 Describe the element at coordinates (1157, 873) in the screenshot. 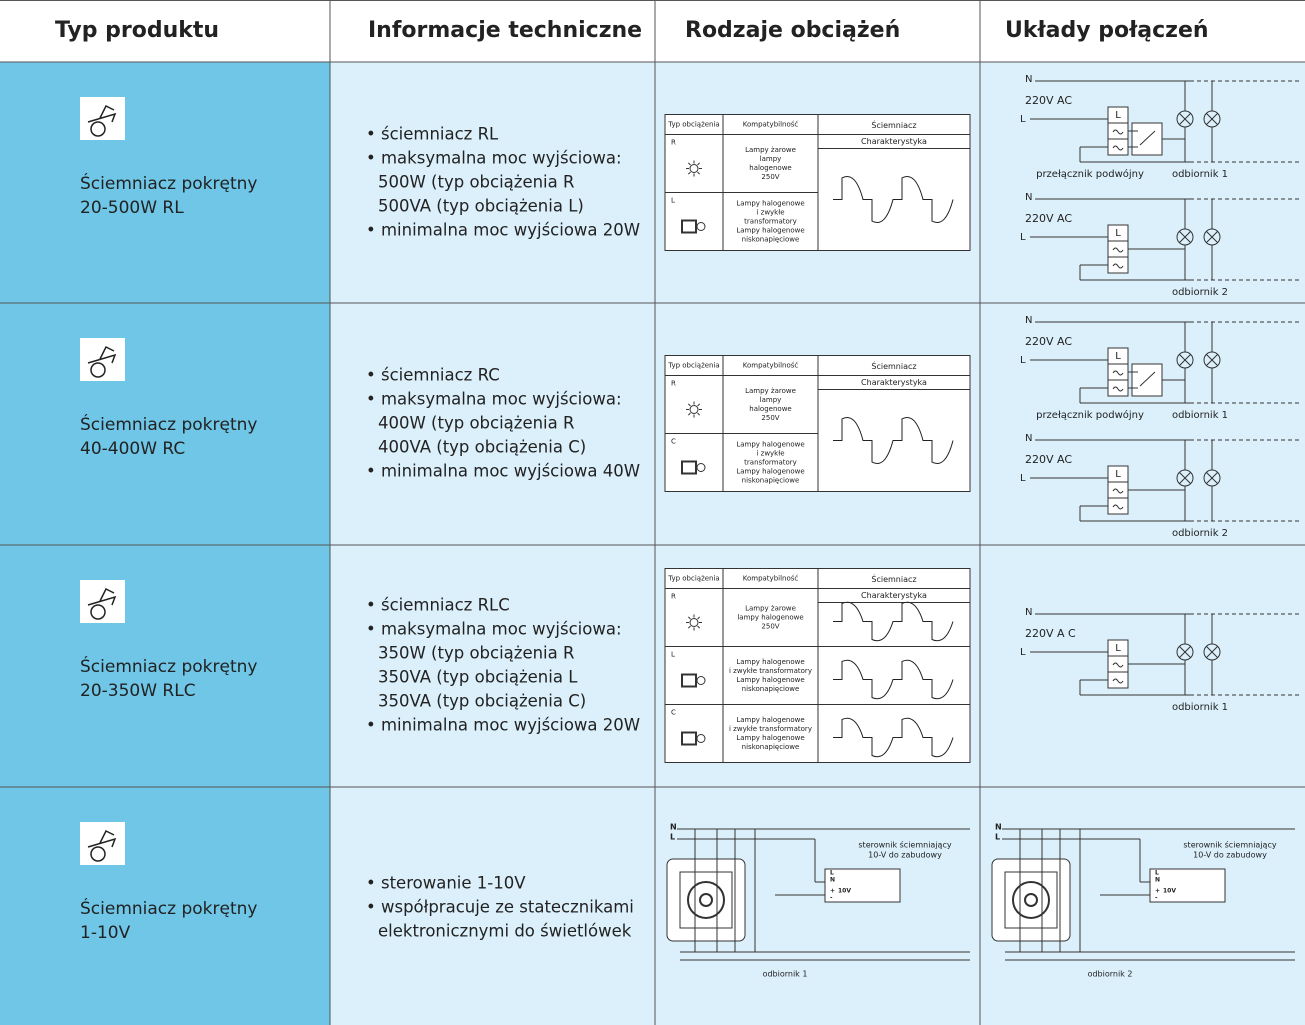

I see `pin-label: L` at that location.